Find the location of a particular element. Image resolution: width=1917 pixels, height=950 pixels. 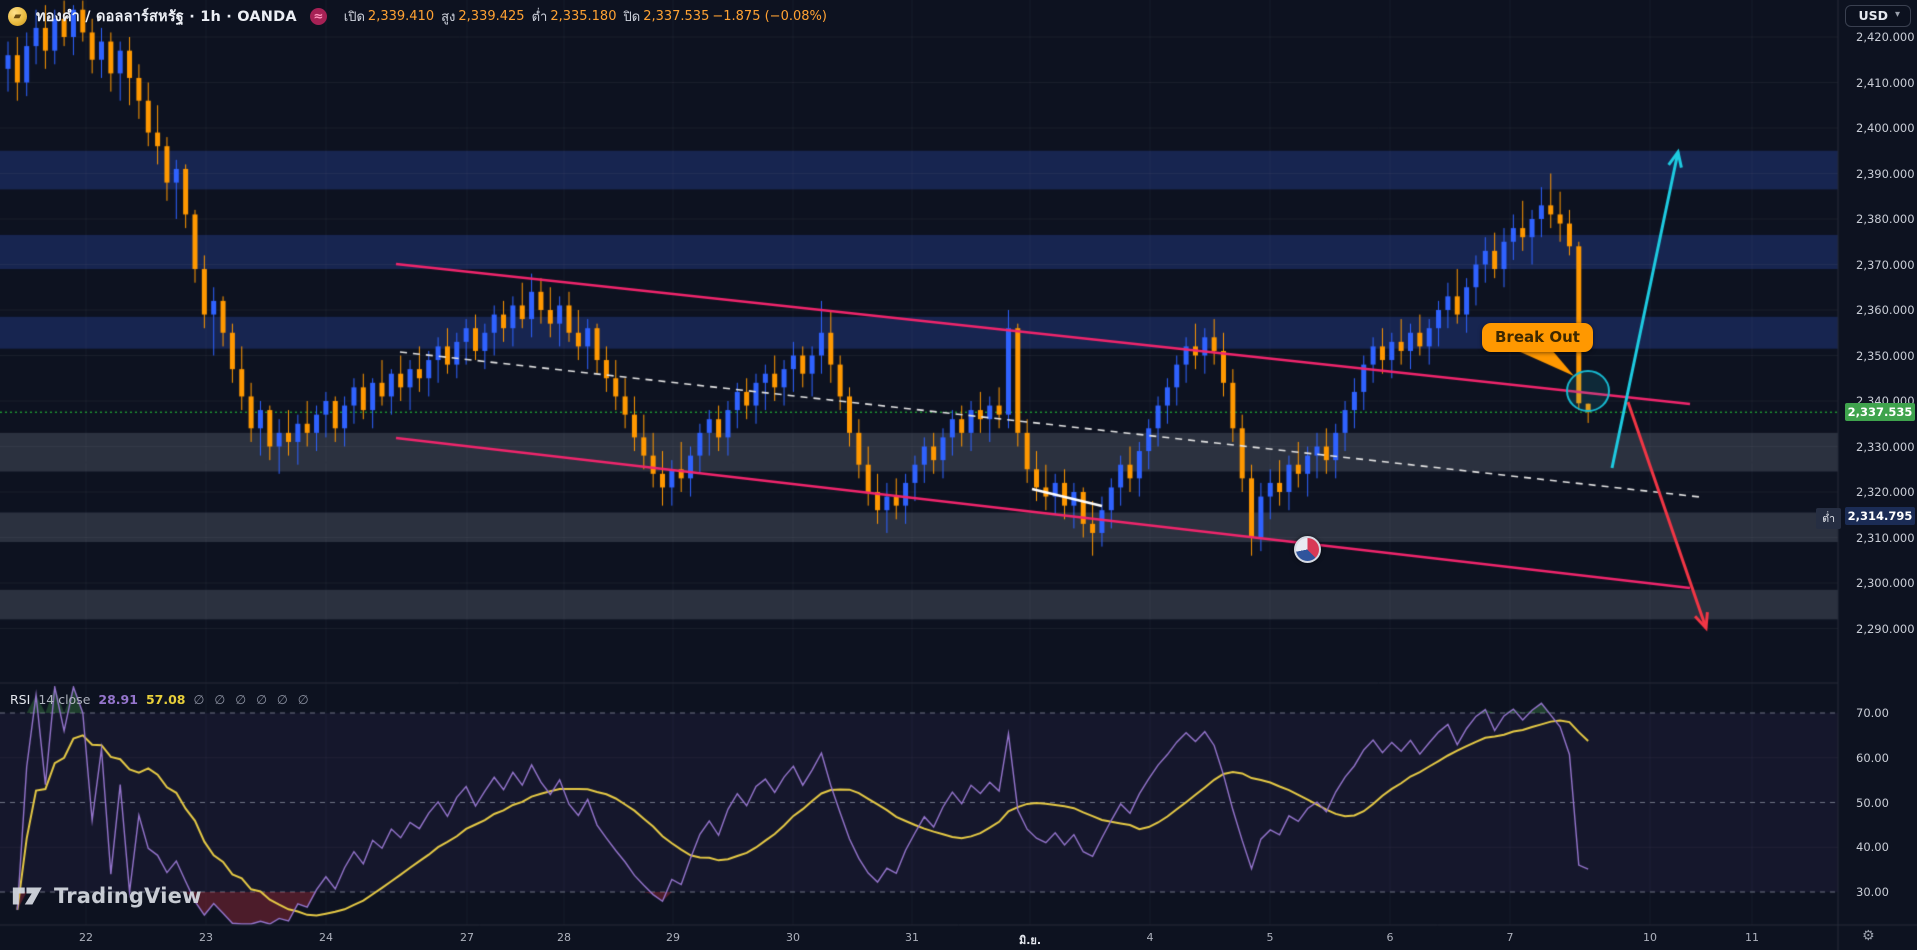

price-axis-label: 2,290.000 is located at coordinates (1885, 628).